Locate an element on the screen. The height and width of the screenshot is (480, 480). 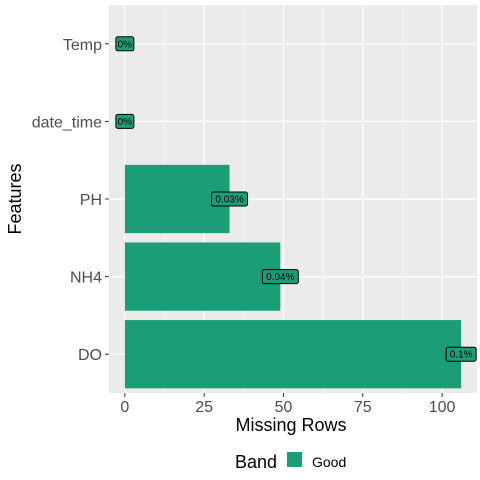
data-label-date-time: 0% is located at coordinates (125, 121).